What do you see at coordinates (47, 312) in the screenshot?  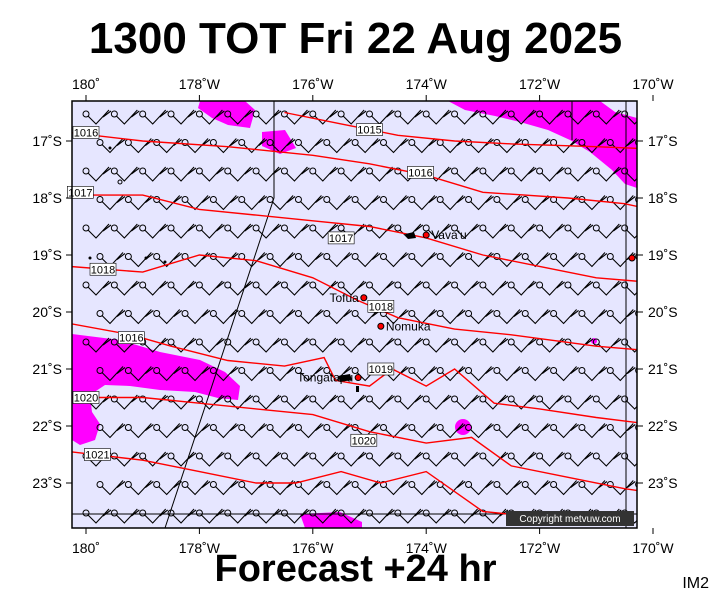 I see `lat-label-left: 20˚S` at bounding box center [47, 312].